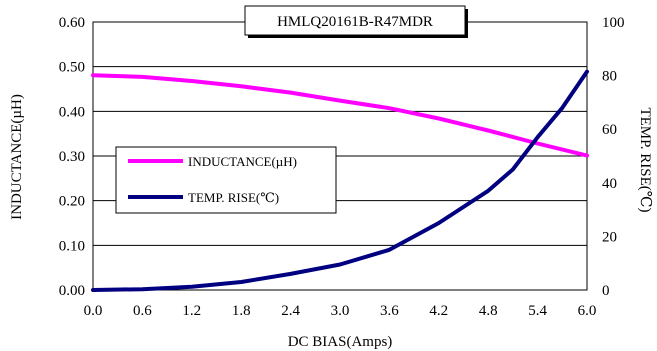  What do you see at coordinates (93, 311) in the screenshot?
I see `x-tick-label: 0.0` at bounding box center [93, 311].